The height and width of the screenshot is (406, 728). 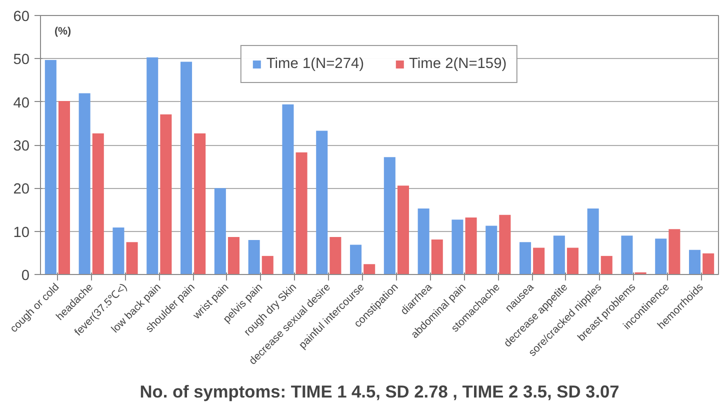 I want to click on y-tick-label: 60, so click(x=21, y=17).